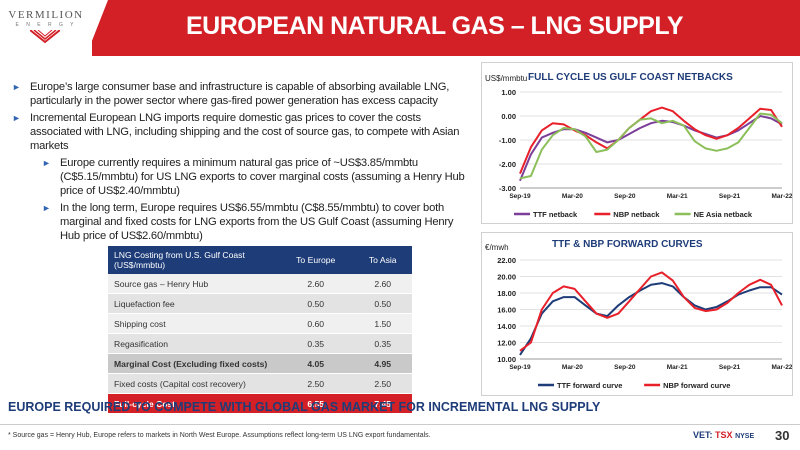 This screenshot has height=450, width=800. Describe the element at coordinates (260, 343) in the screenshot. I see `table-row: Regasification 0.35 0.35` at that location.